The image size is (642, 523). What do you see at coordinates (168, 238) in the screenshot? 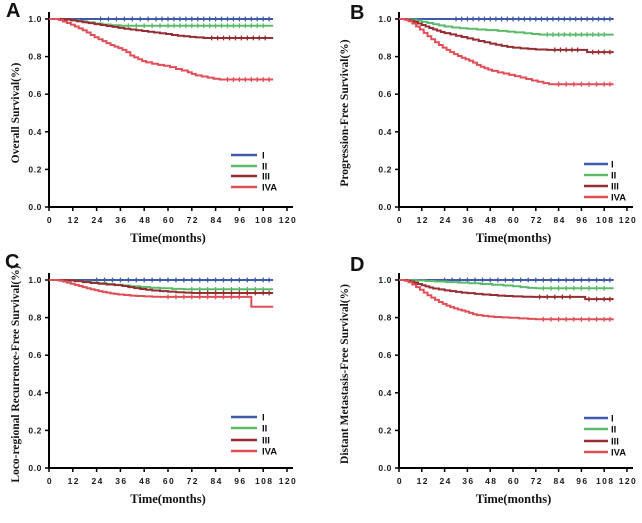
I see `x-axis-label-time-a: Time(months)` at bounding box center [168, 238].